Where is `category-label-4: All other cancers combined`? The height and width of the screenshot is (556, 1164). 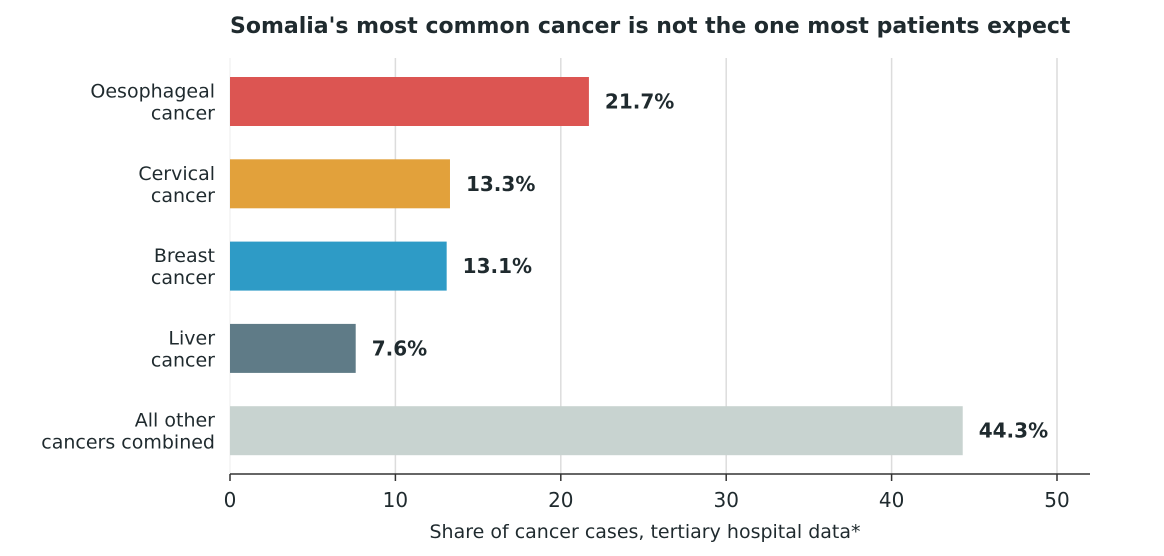 category-label-4: All other cancers combined is located at coordinates (128, 432).